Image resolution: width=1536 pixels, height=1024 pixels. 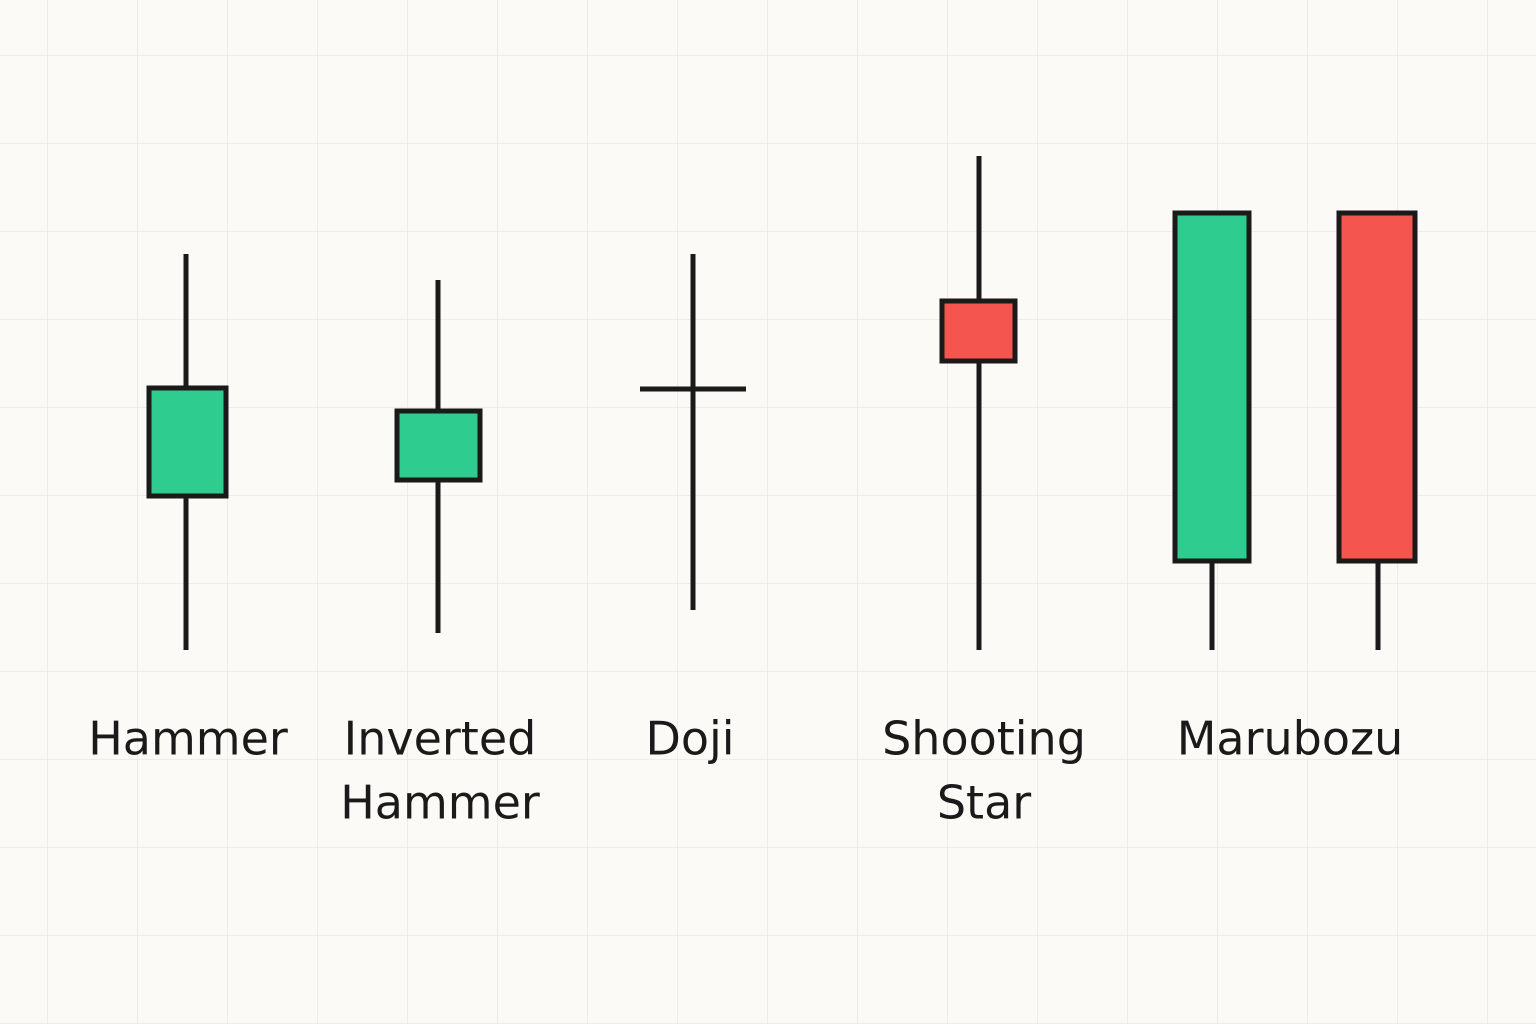 What do you see at coordinates (984, 803) in the screenshot?
I see `label: Star` at bounding box center [984, 803].